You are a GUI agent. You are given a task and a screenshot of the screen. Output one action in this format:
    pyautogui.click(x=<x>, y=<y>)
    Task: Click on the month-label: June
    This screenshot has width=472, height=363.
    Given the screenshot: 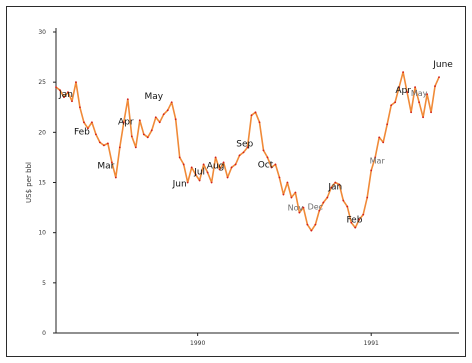 What is the action you would take?
    pyautogui.click(x=442, y=65)
    